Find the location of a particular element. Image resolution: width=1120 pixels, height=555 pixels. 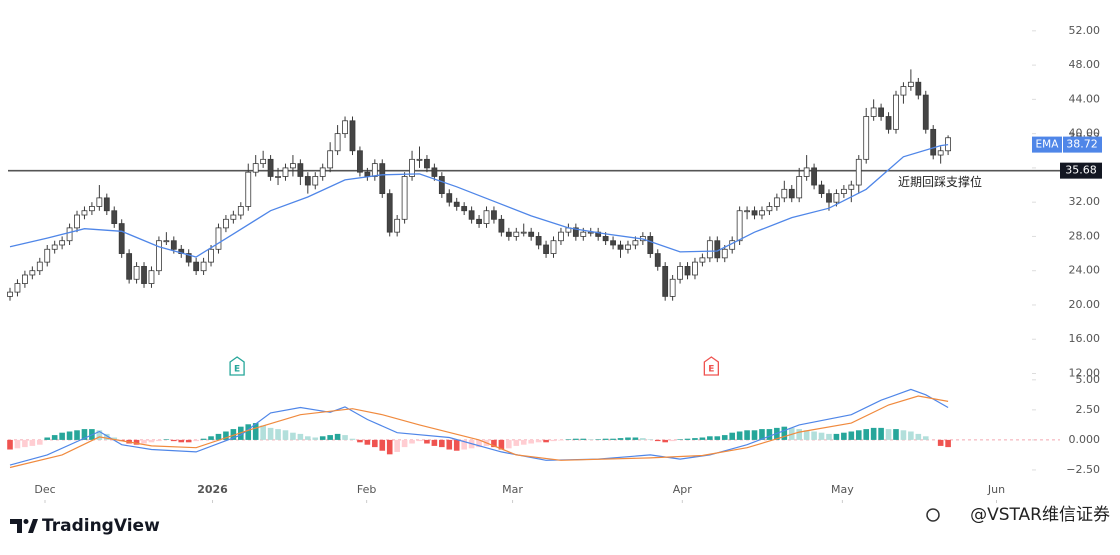

logo-mark is located at coordinates (16, 526).